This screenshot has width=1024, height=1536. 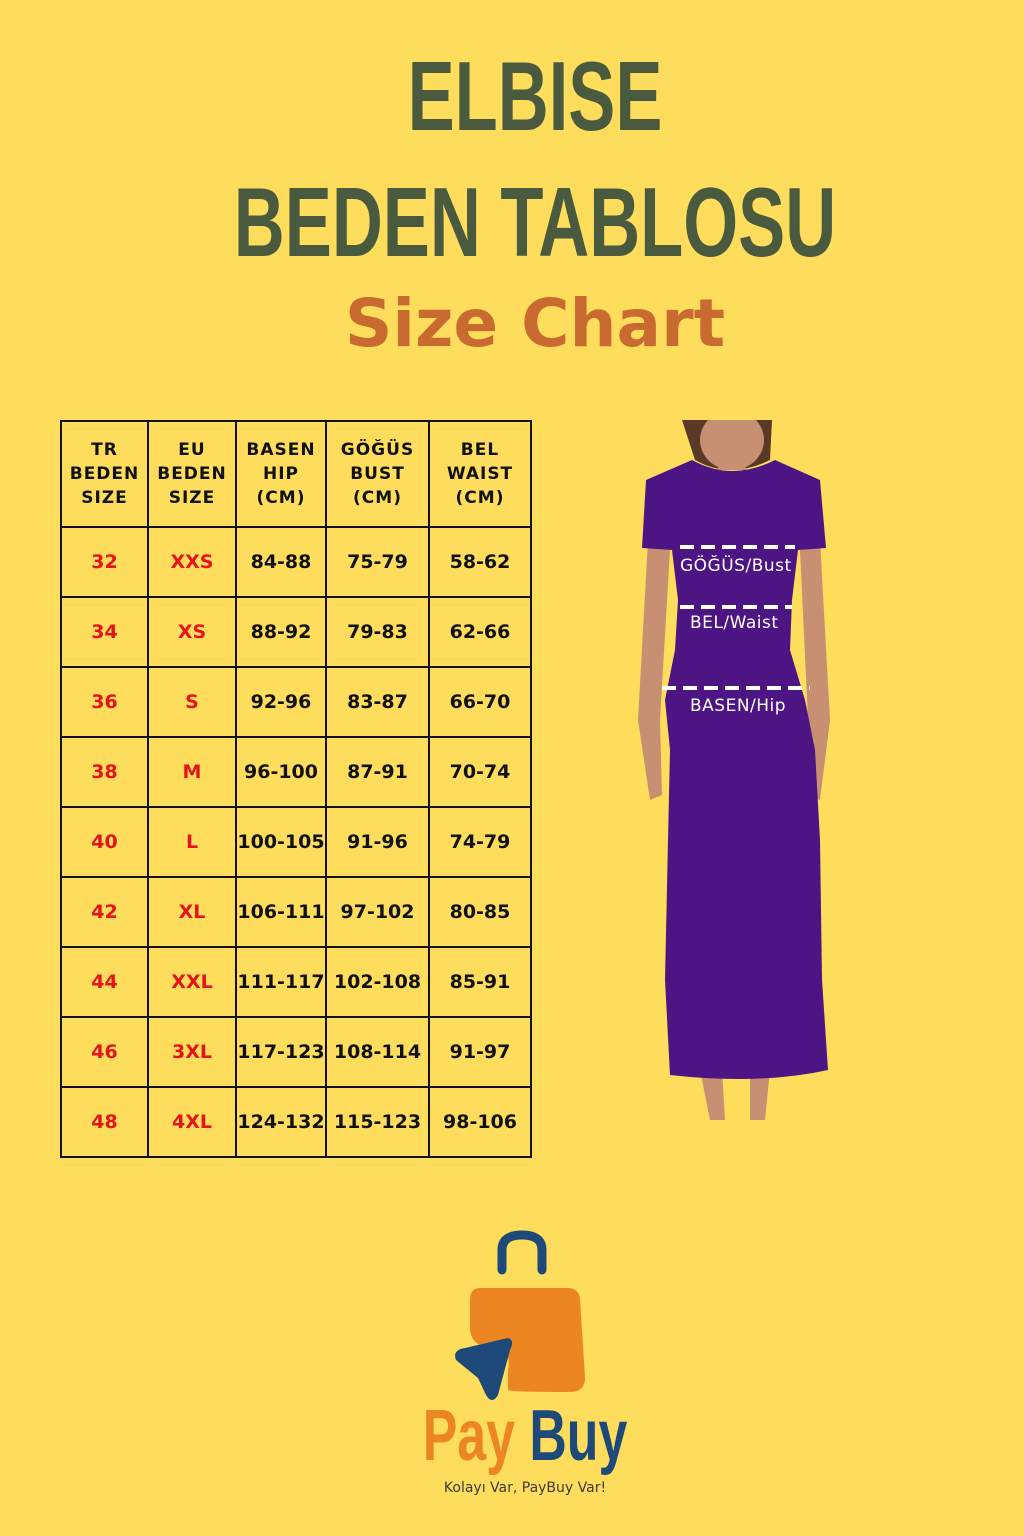 I want to click on hip-cell: 96-100, so click(x=281, y=772).